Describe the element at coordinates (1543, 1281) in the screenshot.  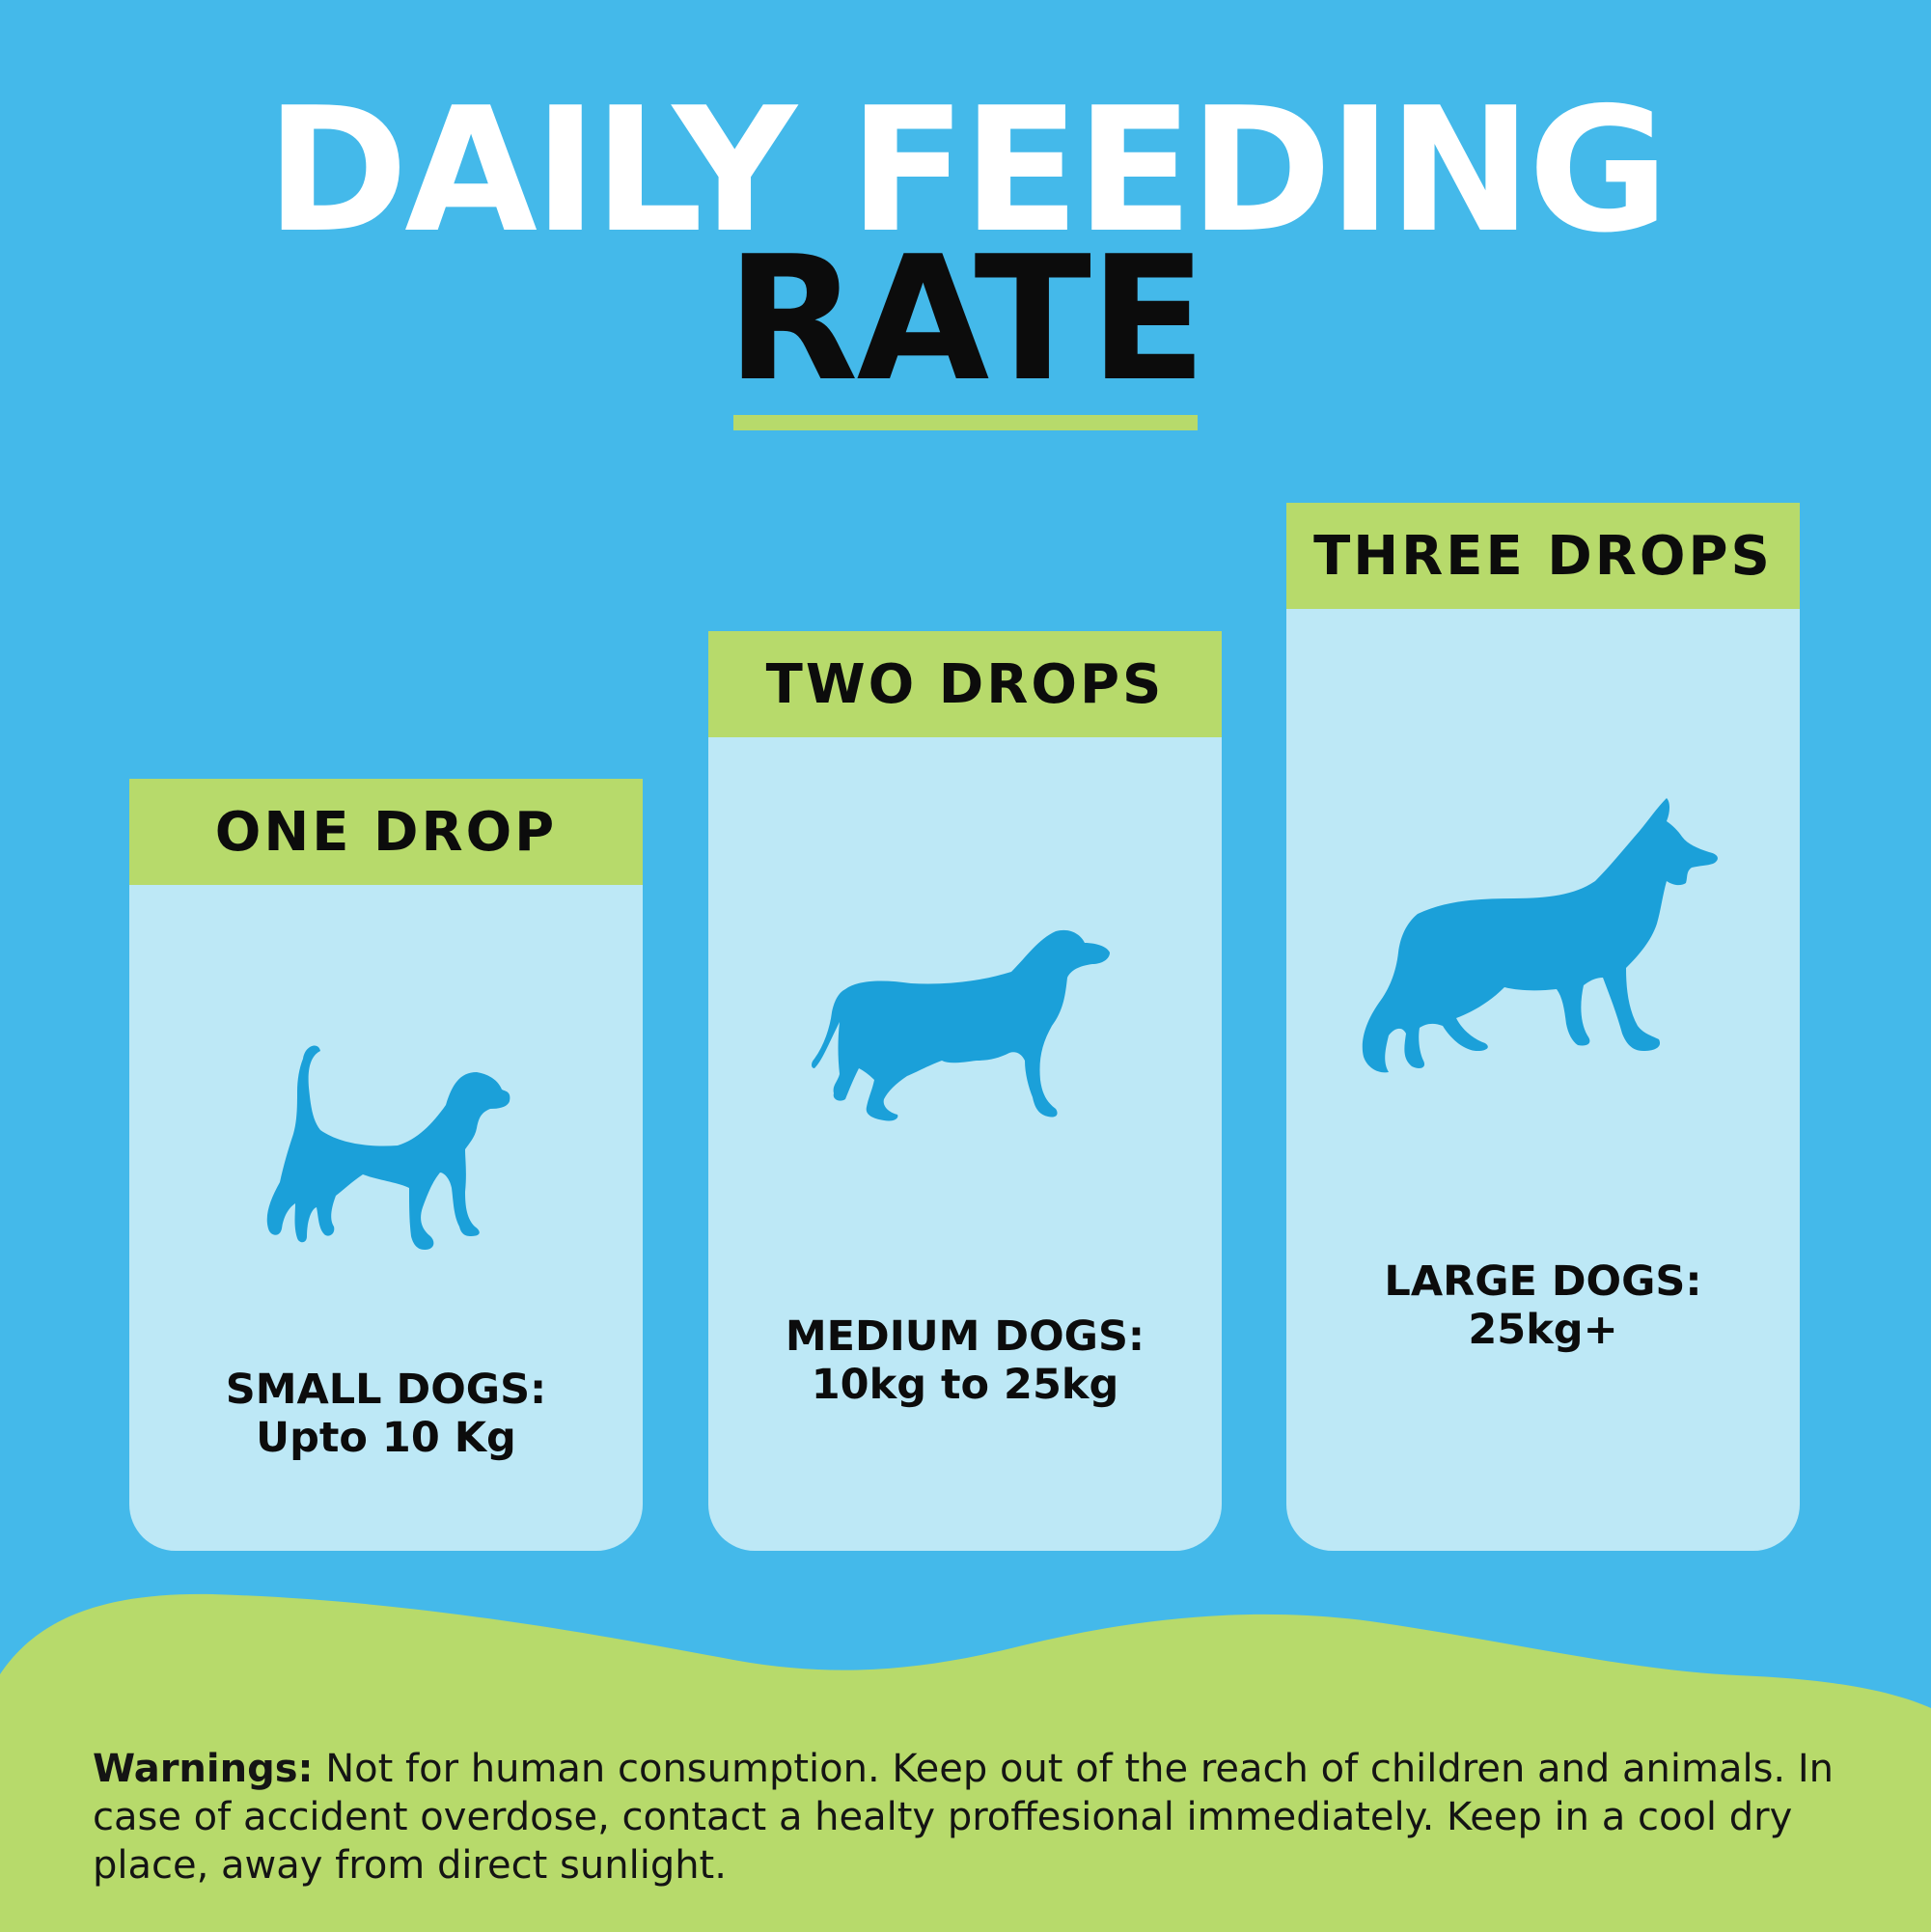
I see `dog-size-category: LARGE DOGS:` at that location.